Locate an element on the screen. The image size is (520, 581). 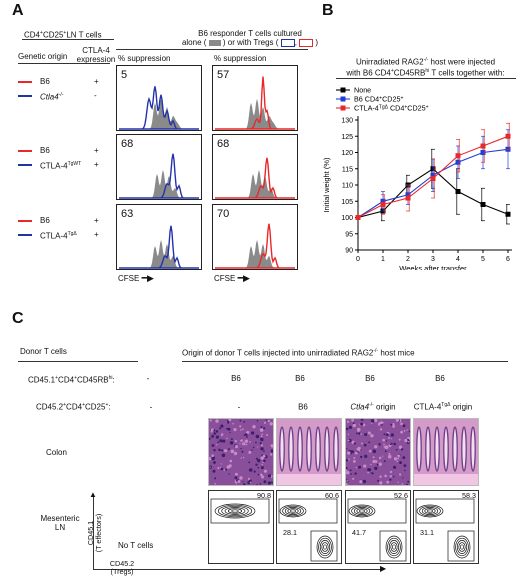
suppression-value-right: 57 is located at coordinates (223, 75).